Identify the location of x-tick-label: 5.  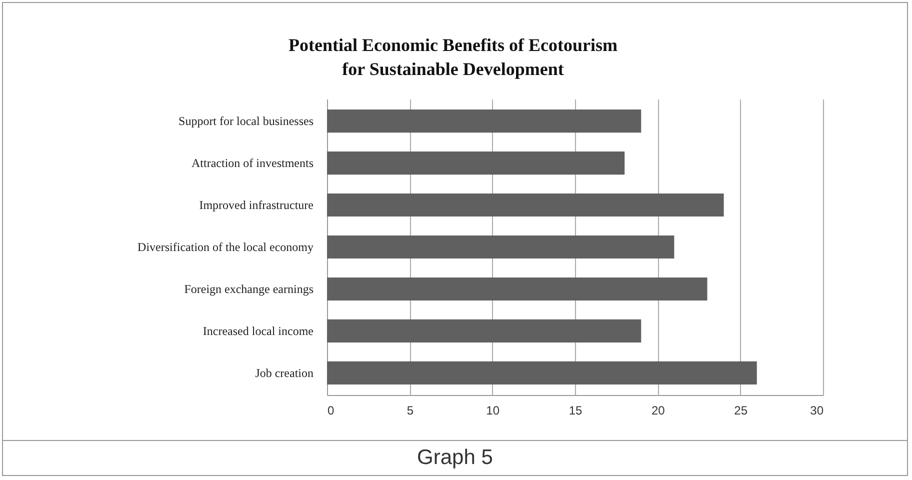
(410, 411).